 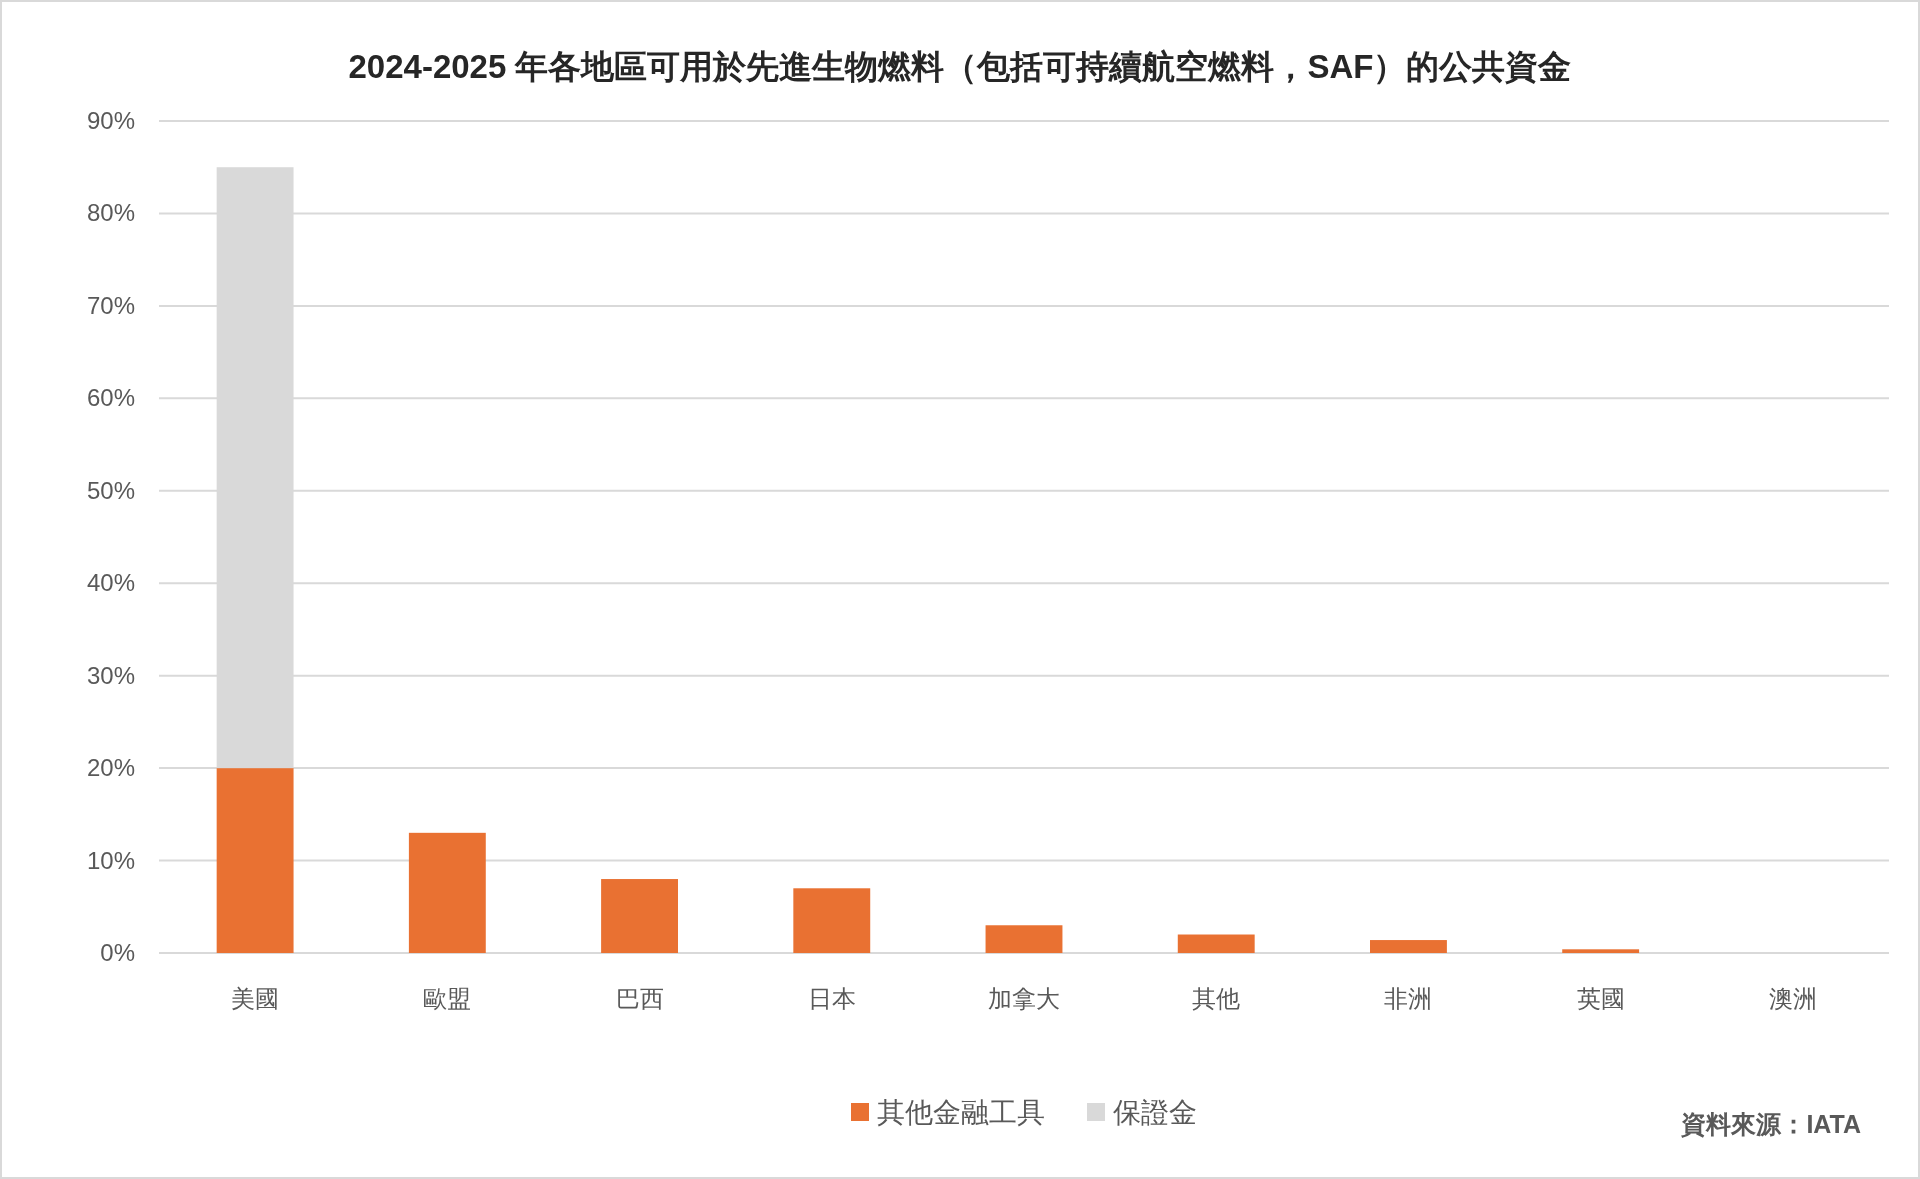 What do you see at coordinates (1600, 998) in the screenshot?
I see `x-tick: 英國` at bounding box center [1600, 998].